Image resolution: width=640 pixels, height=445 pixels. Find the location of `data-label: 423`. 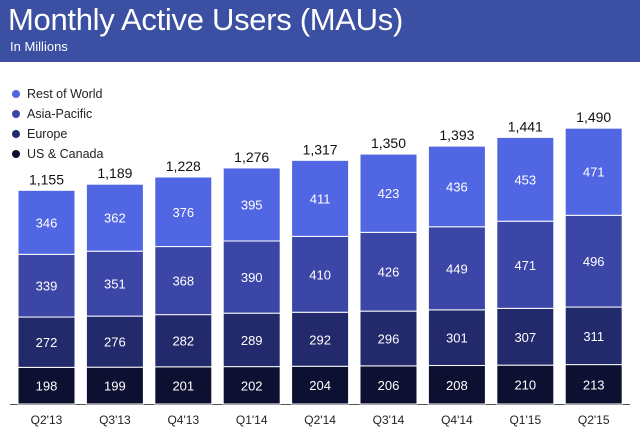

data-label: 423 is located at coordinates (389, 193).